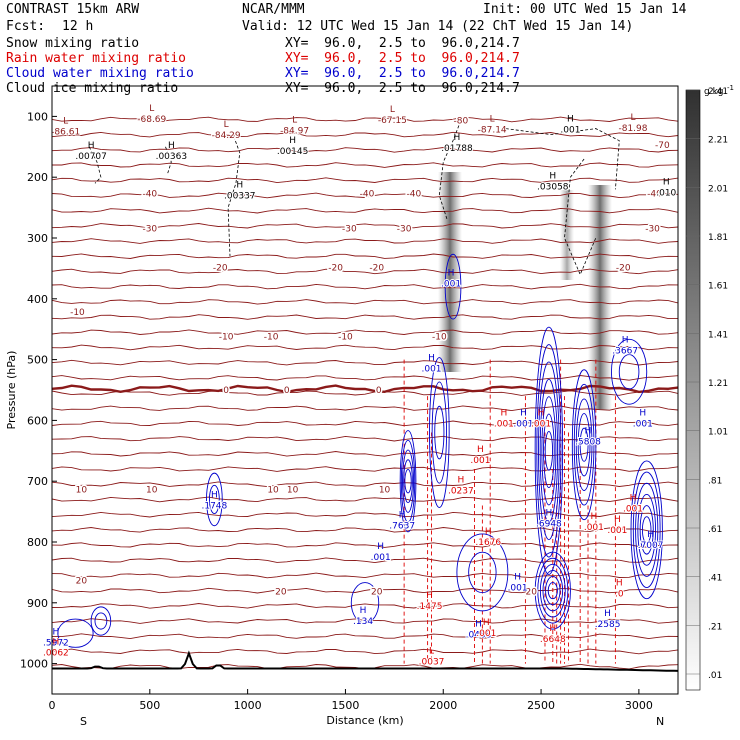 This screenshot has width=740, height=740. I want to click on y-tick-label: 800, so click(37, 542).